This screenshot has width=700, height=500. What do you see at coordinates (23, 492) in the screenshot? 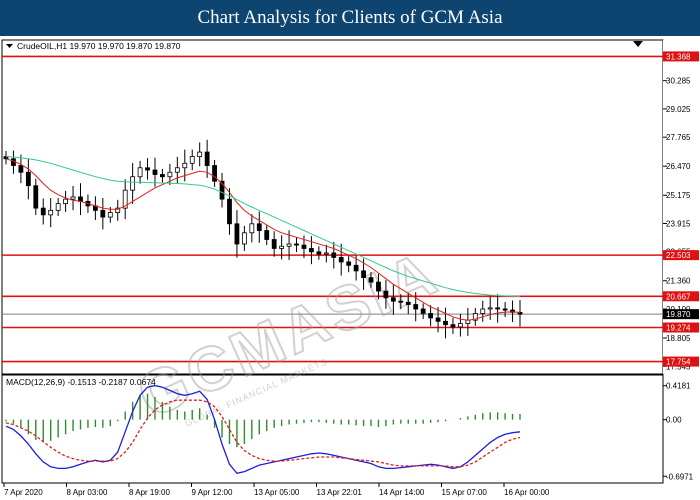
I see `time-tick-label: 7 Apr 2020` at bounding box center [23, 492].